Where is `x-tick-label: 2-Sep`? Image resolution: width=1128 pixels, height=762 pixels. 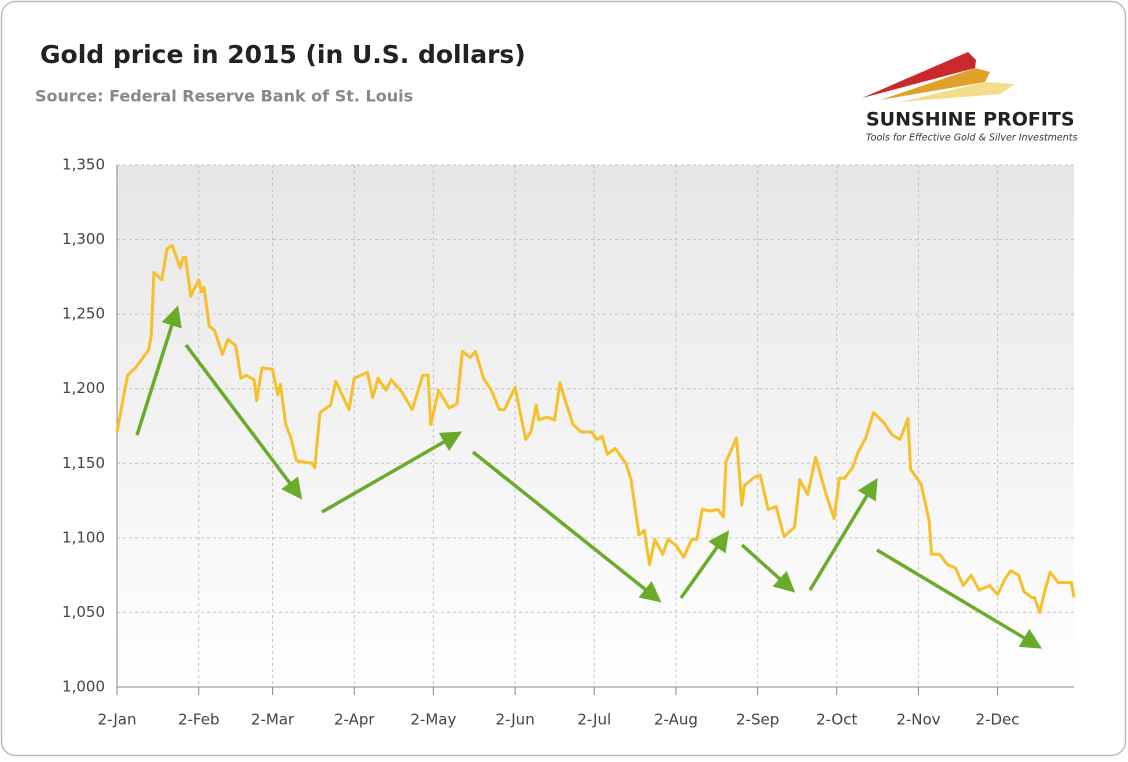
x-tick-label: 2-Sep is located at coordinates (757, 720).